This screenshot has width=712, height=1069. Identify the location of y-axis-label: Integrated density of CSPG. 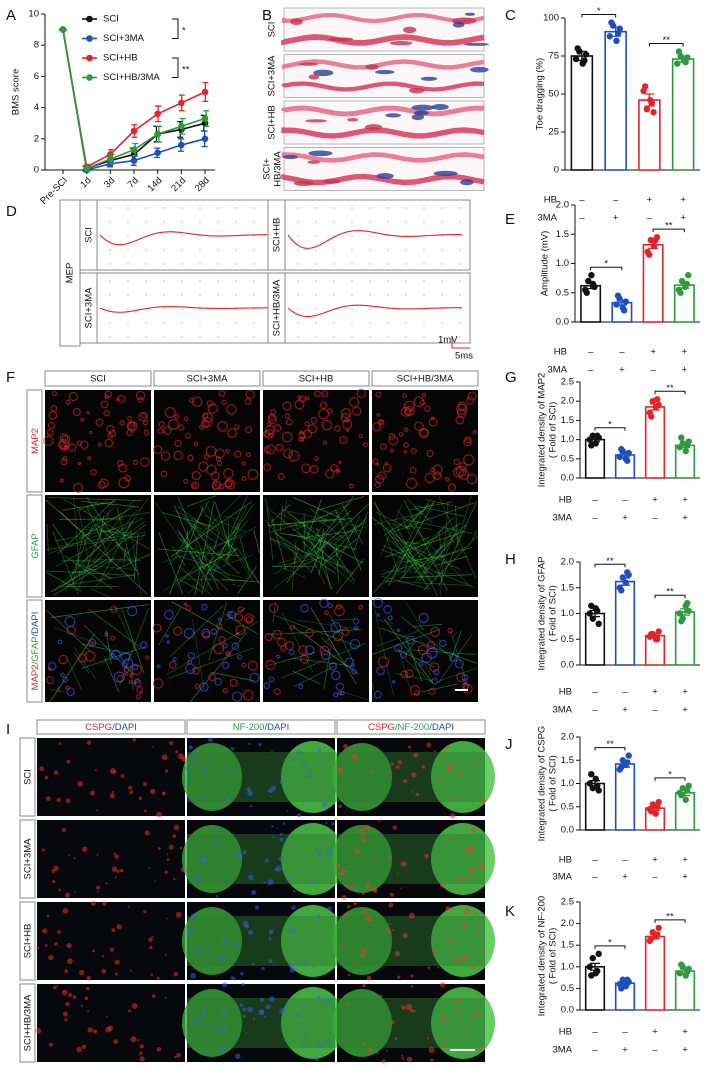
(542, 784).